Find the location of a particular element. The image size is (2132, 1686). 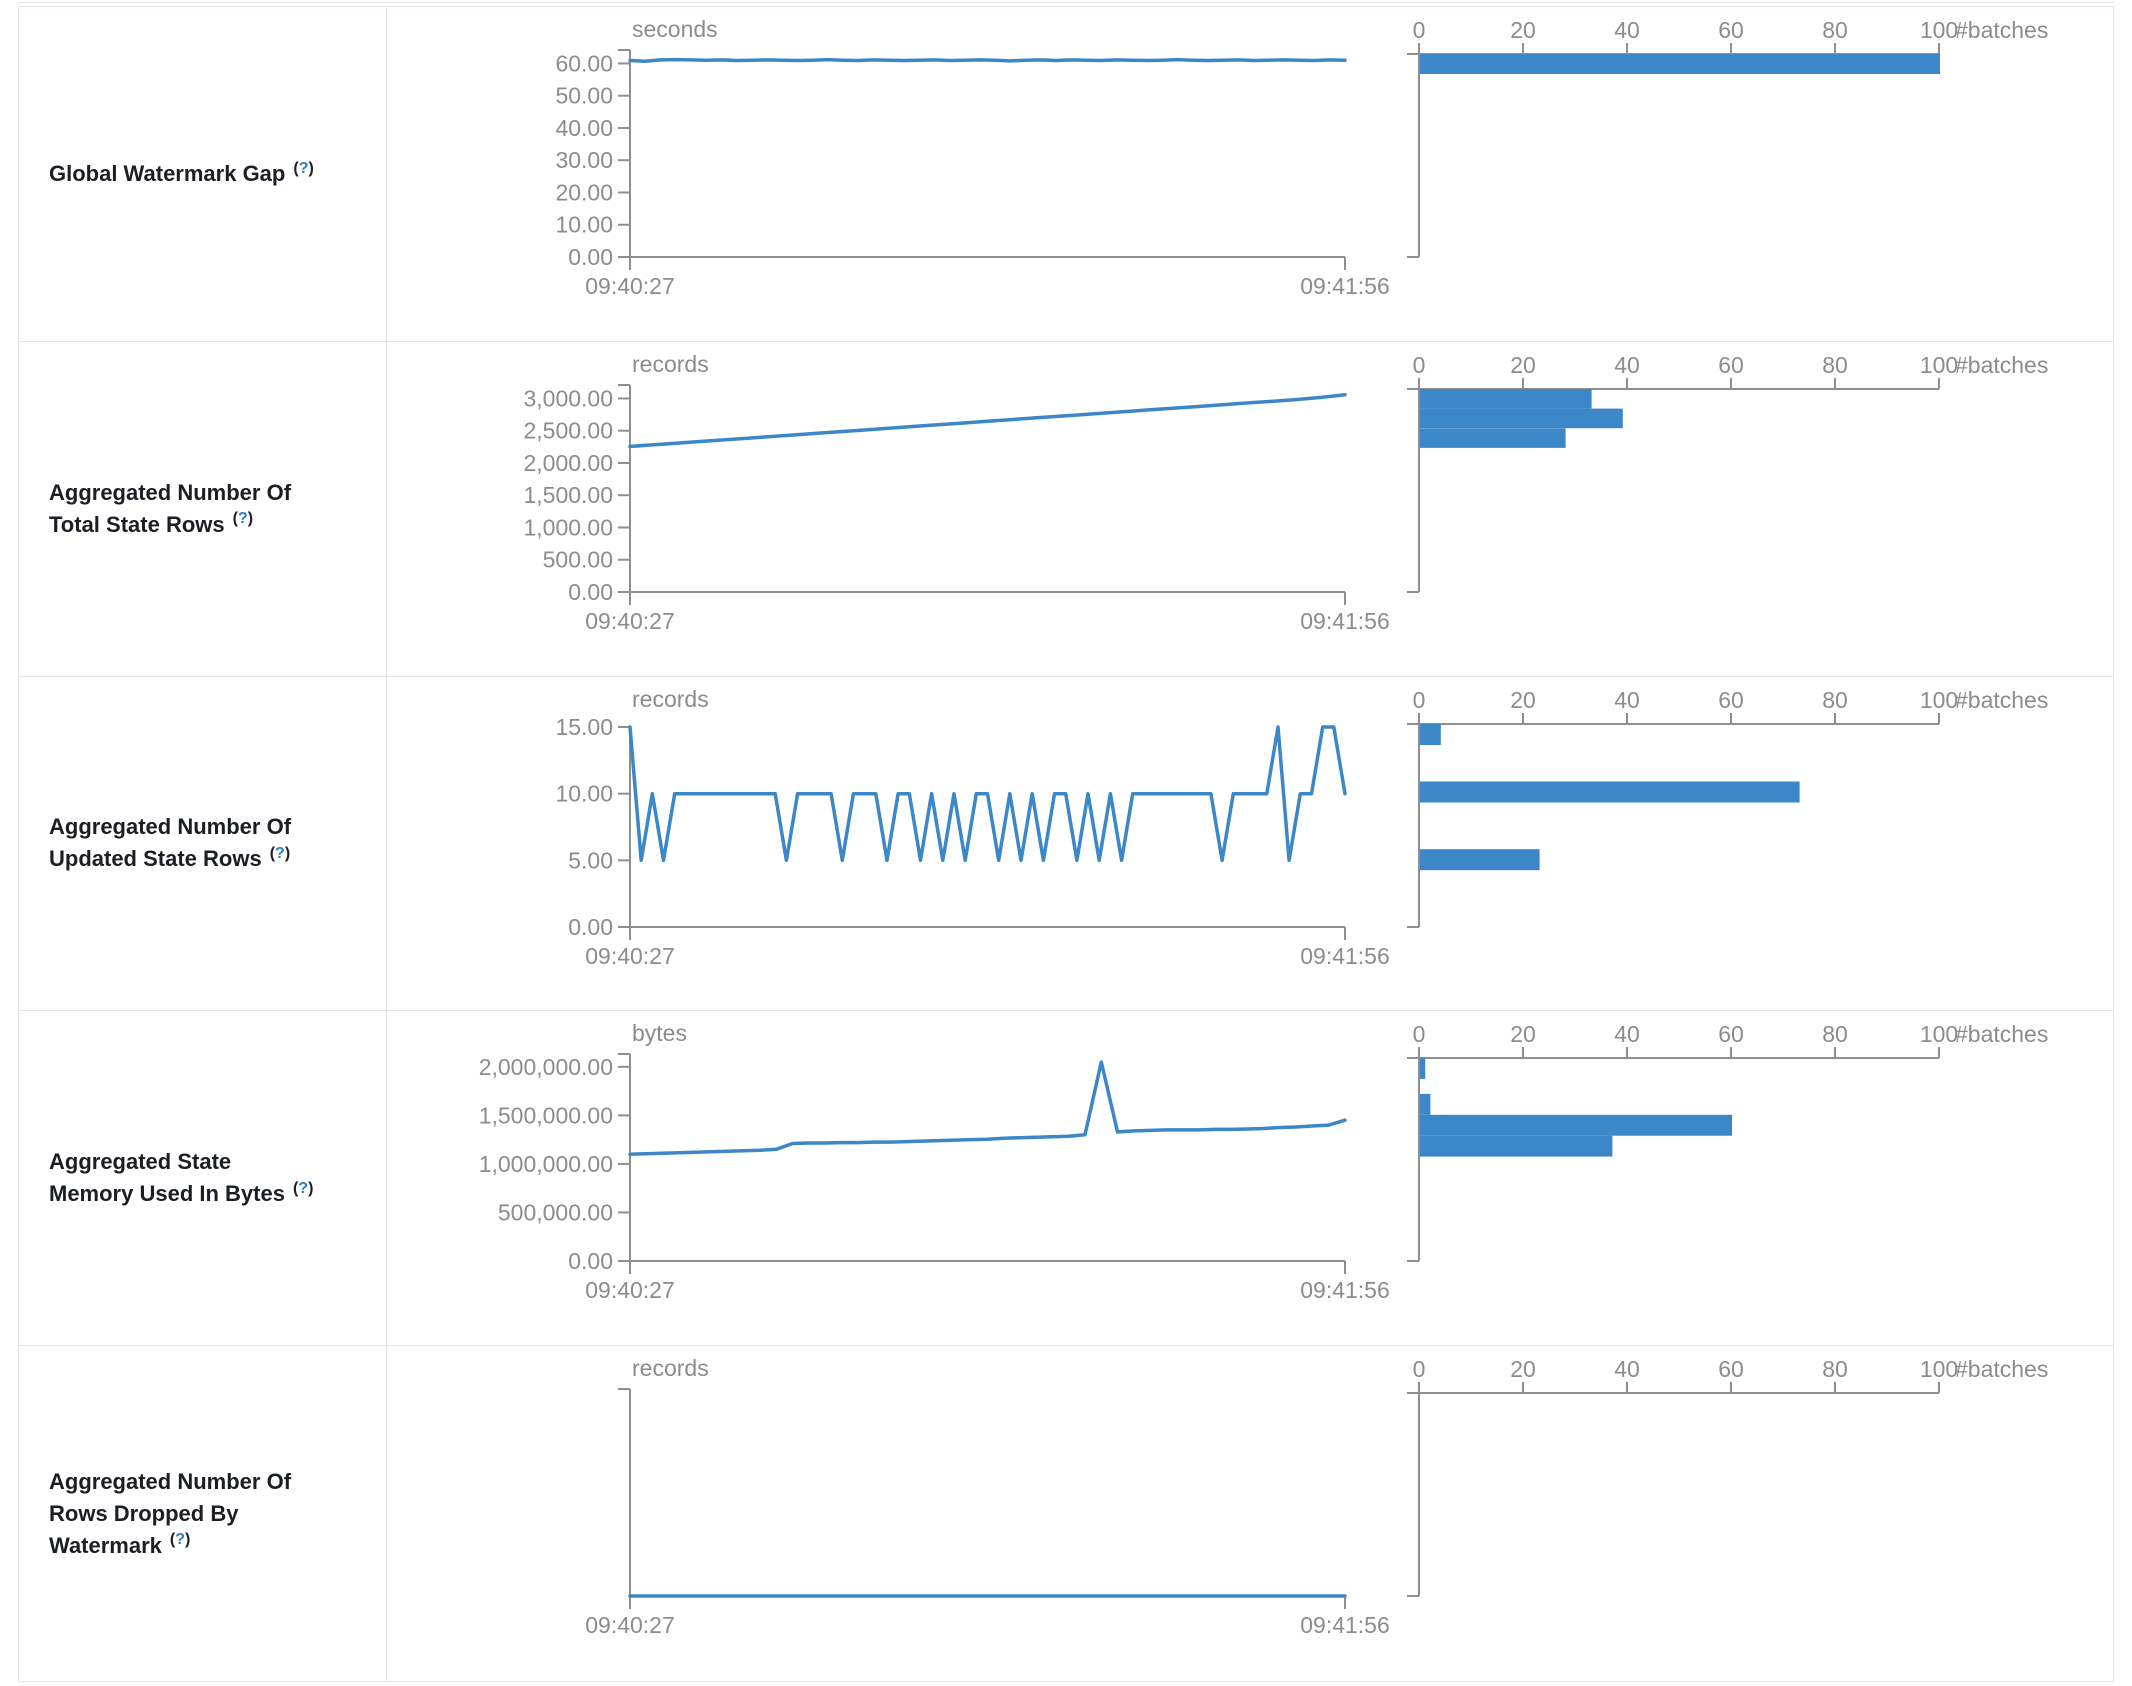

y-tick-label: 20.00 is located at coordinates (584, 192).